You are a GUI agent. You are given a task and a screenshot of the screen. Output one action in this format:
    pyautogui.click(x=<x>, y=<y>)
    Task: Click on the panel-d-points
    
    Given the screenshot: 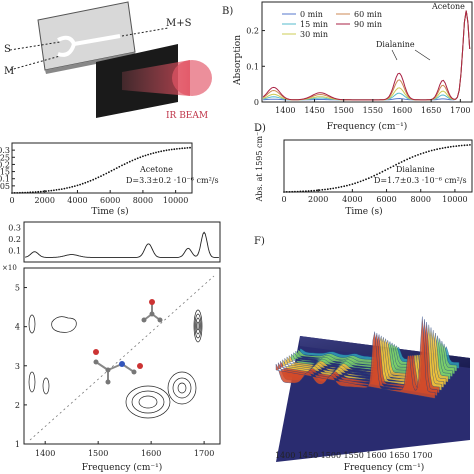 What is the action you would take?
    pyautogui.click(x=377, y=168)
    